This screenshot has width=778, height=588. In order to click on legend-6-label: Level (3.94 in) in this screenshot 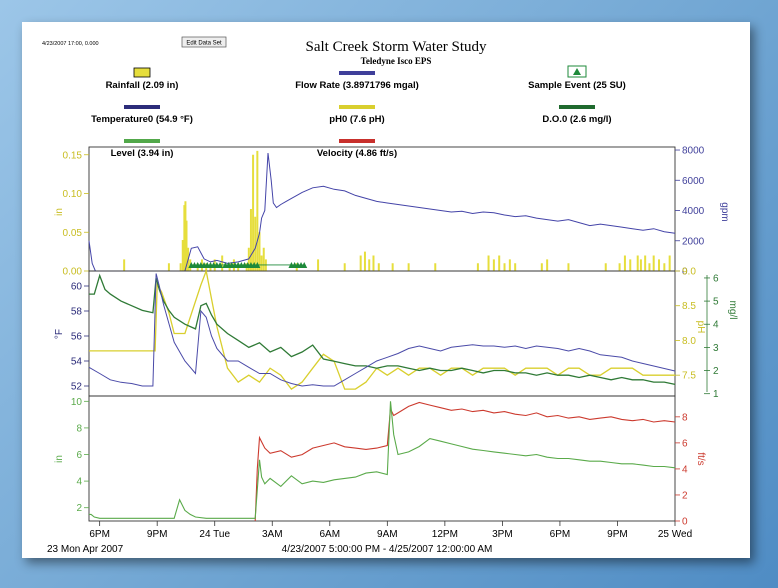, I will do `click(142, 153)`.